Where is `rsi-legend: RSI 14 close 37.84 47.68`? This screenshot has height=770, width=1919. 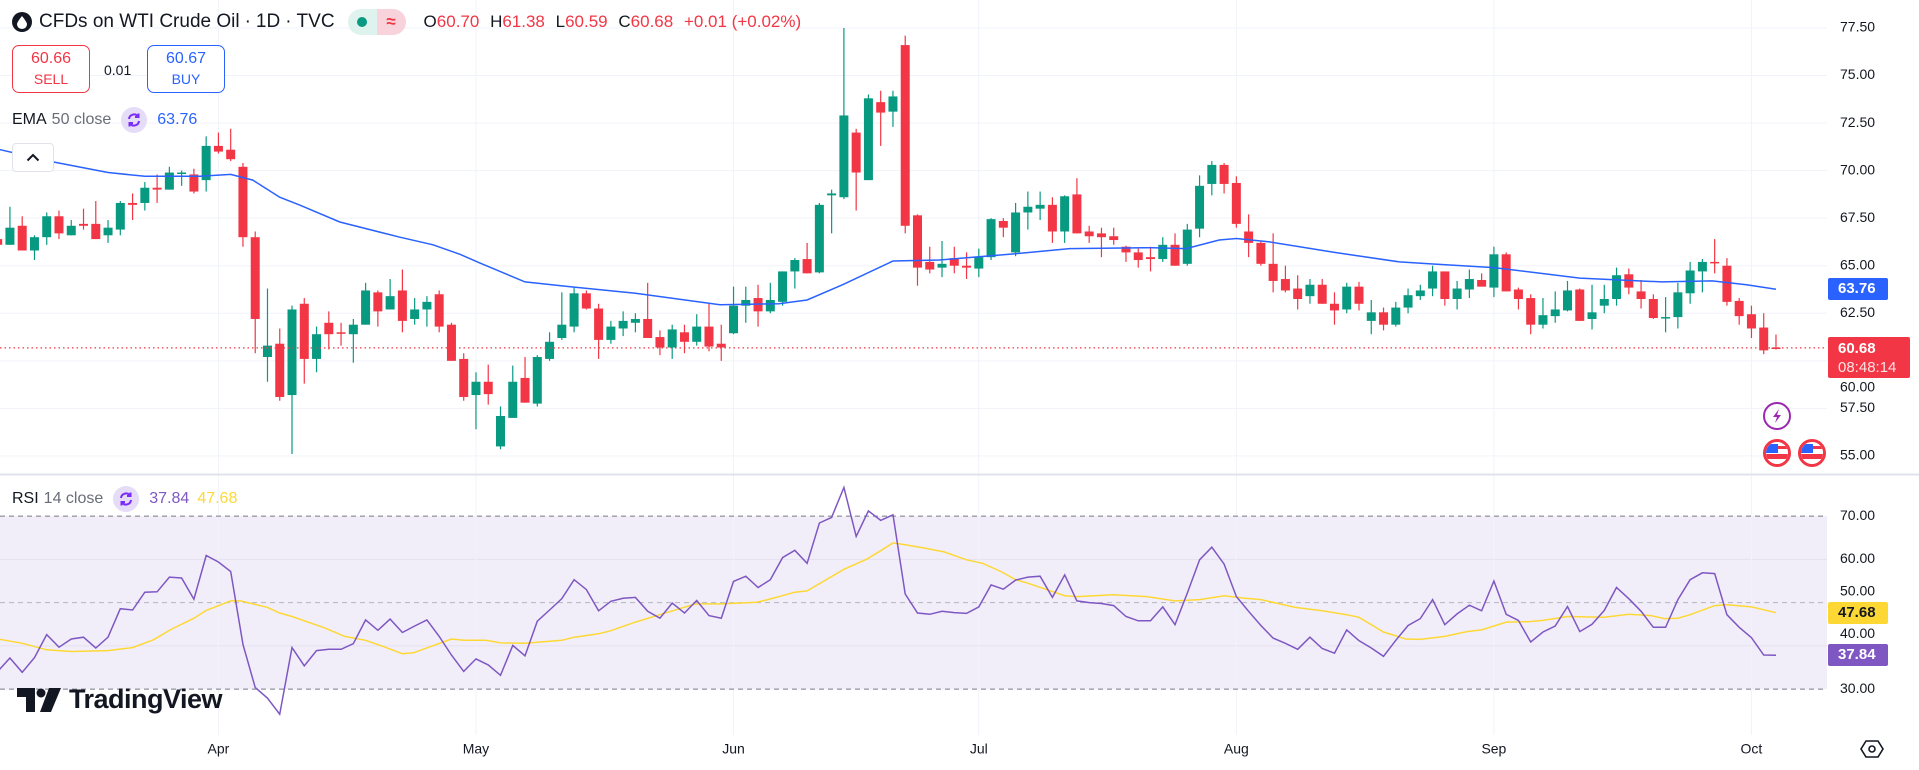 rsi-legend: RSI 14 close 37.84 47.68 is located at coordinates (124, 499).